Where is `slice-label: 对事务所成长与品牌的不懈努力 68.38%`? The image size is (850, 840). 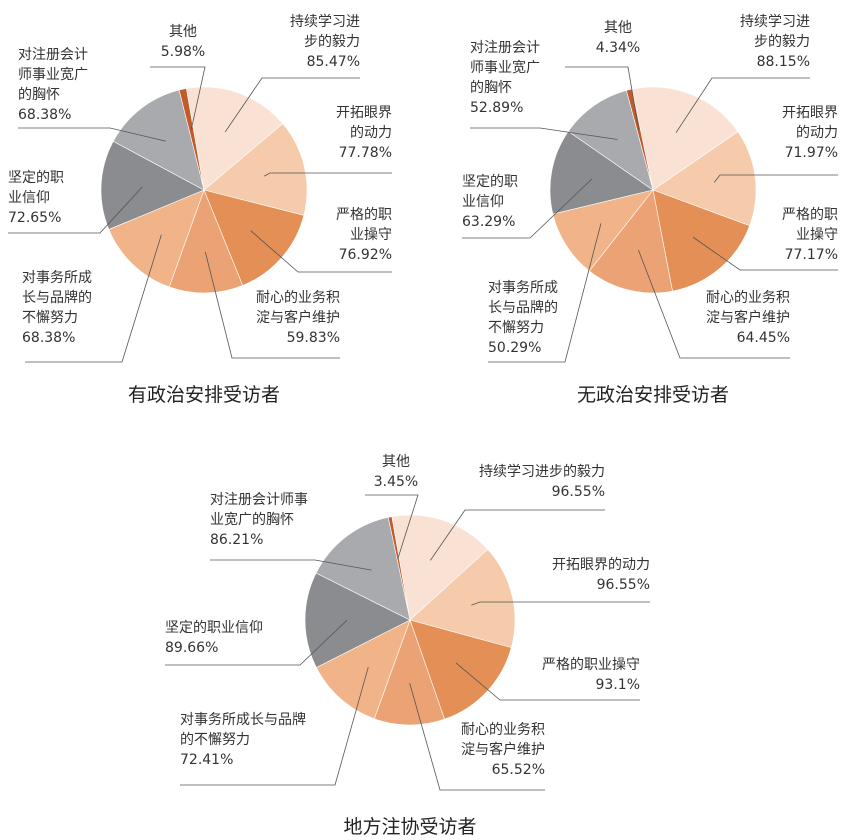
slice-label: 对事务所成长与品牌的不懈努力 68.38% is located at coordinates (57, 308).